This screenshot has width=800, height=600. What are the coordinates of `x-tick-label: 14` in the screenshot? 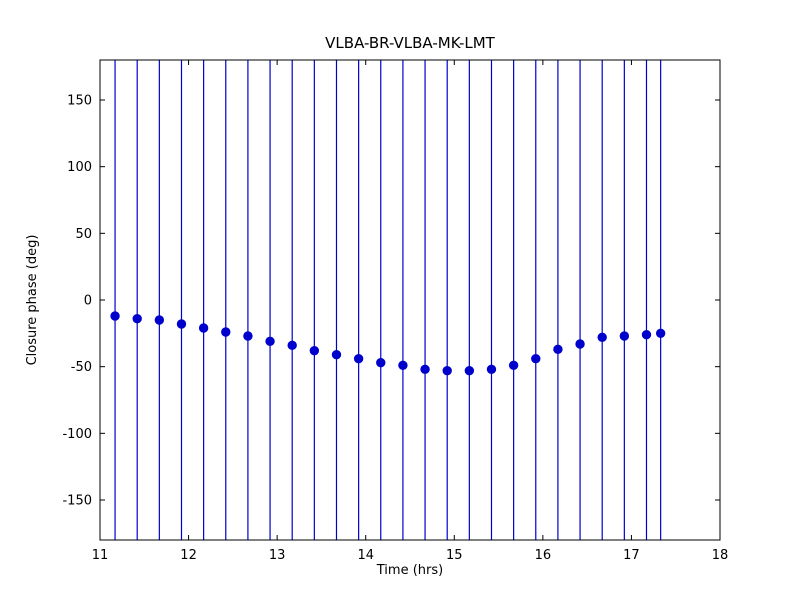 It's located at (365, 555).